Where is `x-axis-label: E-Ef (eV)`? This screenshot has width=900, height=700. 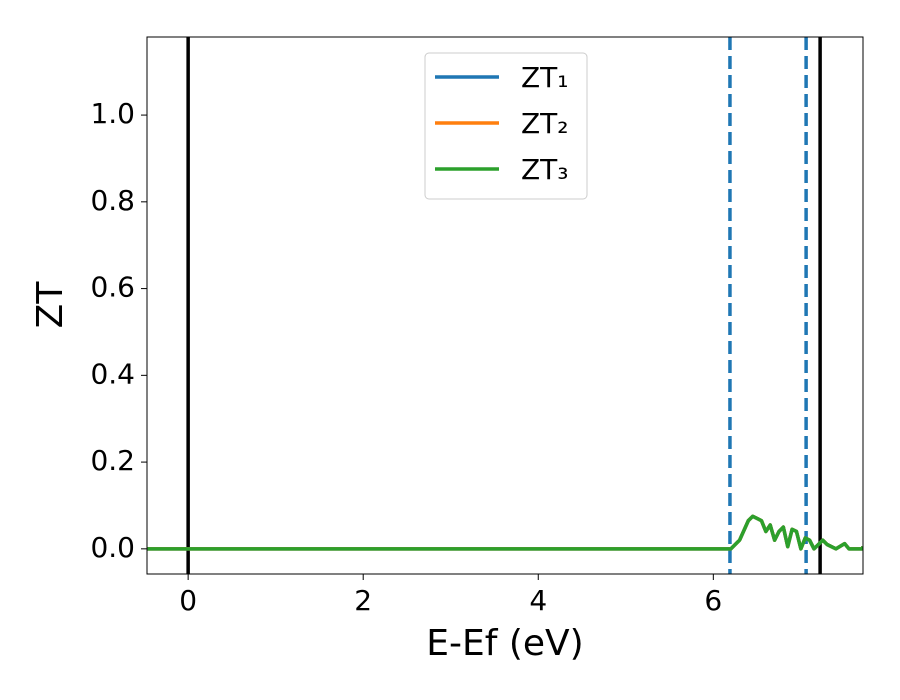
x-axis-label: E-Ef (eV) is located at coordinates (504, 643).